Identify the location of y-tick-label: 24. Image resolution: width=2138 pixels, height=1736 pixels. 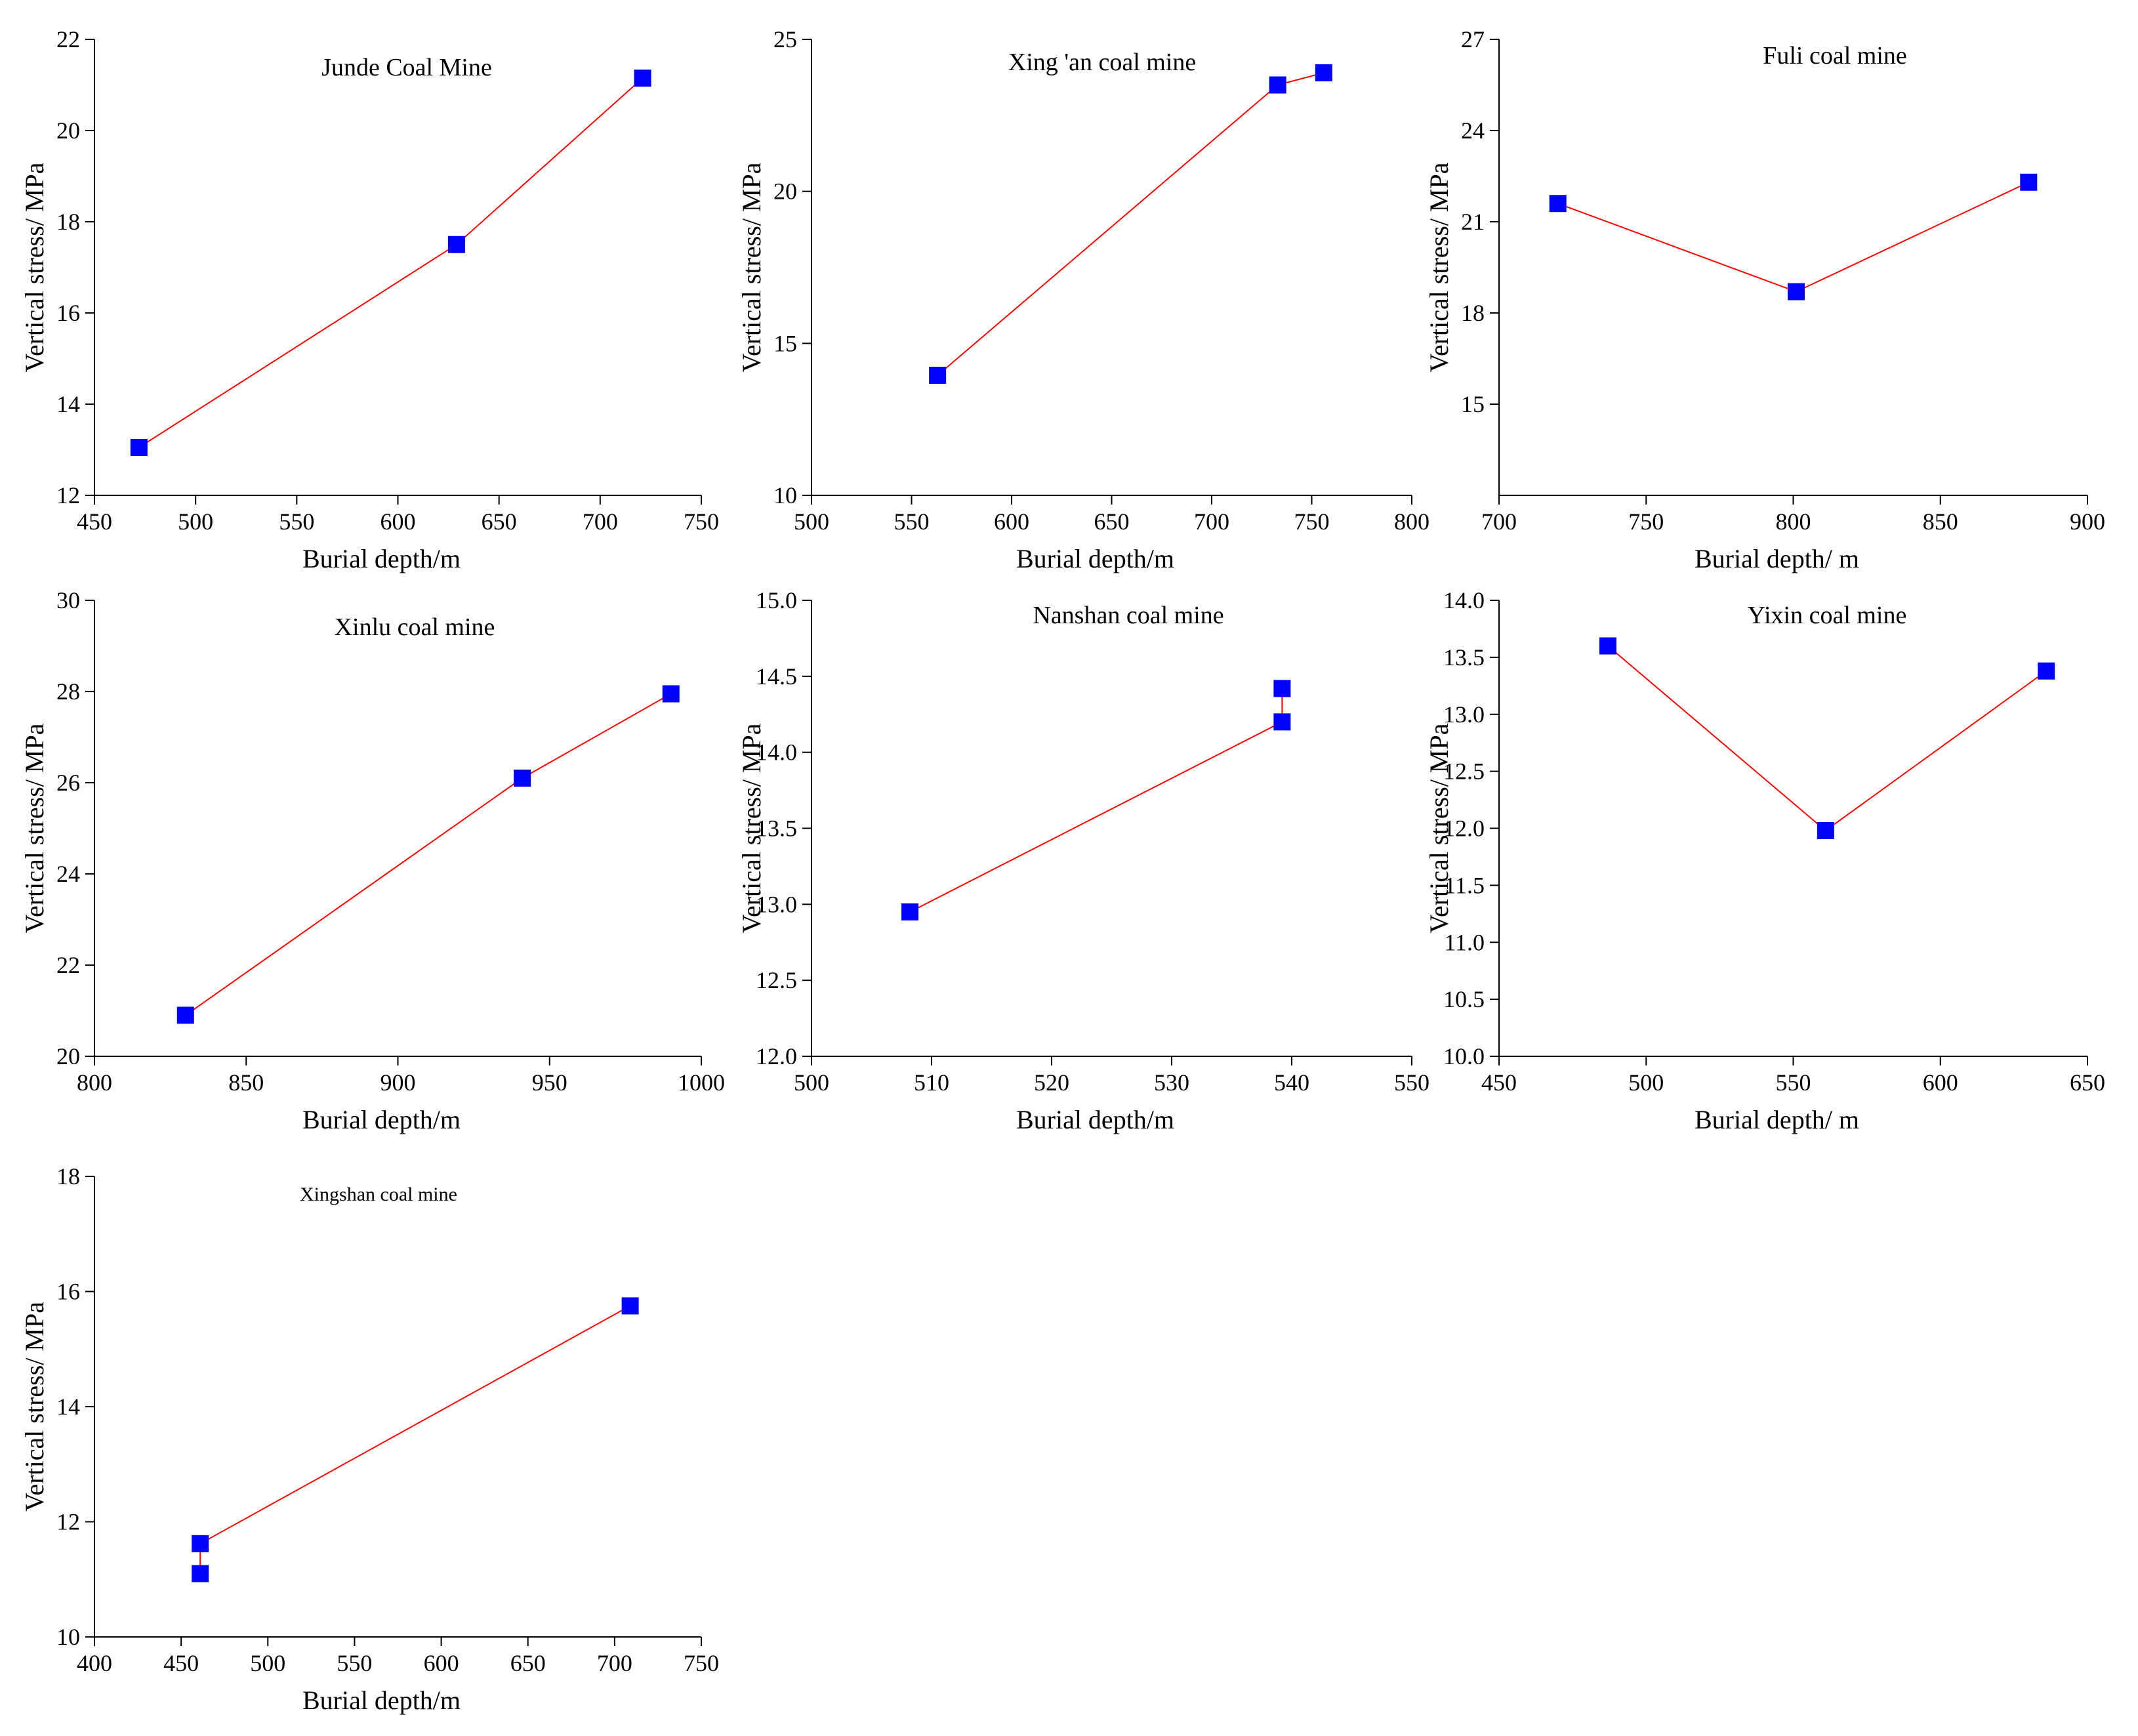
(1473, 130).